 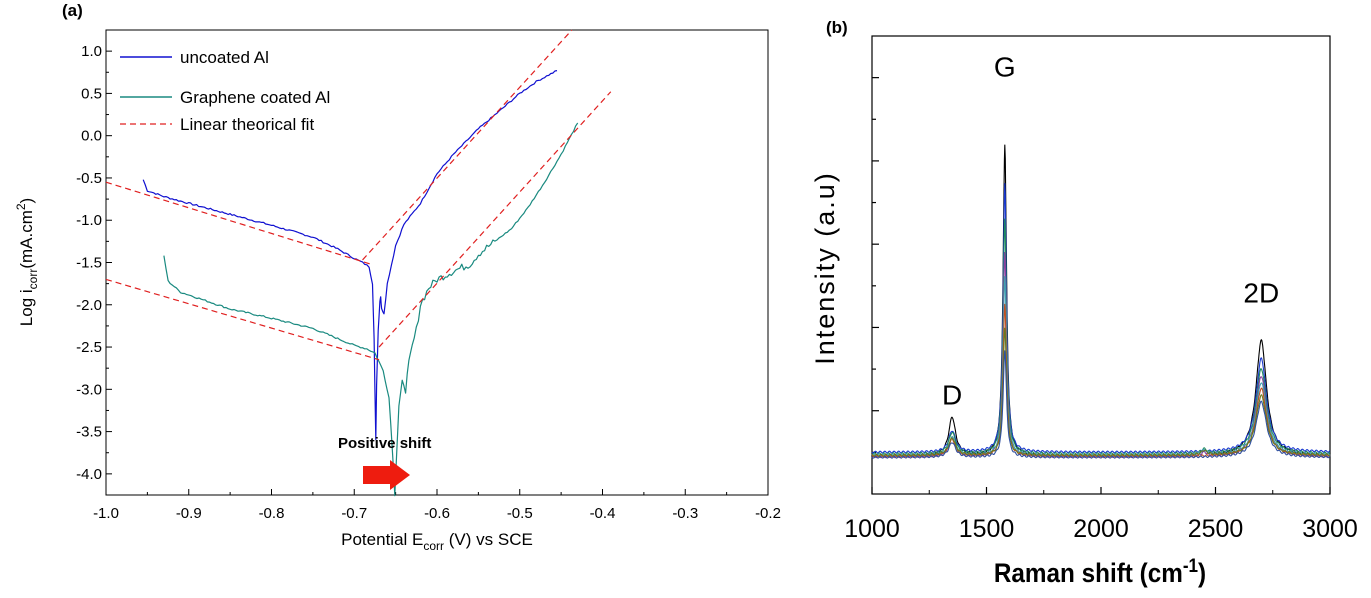 What do you see at coordinates (1216, 529) in the screenshot?
I see `x-tick-label: 2500` at bounding box center [1216, 529].